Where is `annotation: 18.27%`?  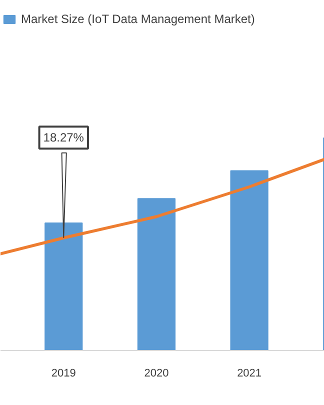
annotation: 18.27% is located at coordinates (63, 137).